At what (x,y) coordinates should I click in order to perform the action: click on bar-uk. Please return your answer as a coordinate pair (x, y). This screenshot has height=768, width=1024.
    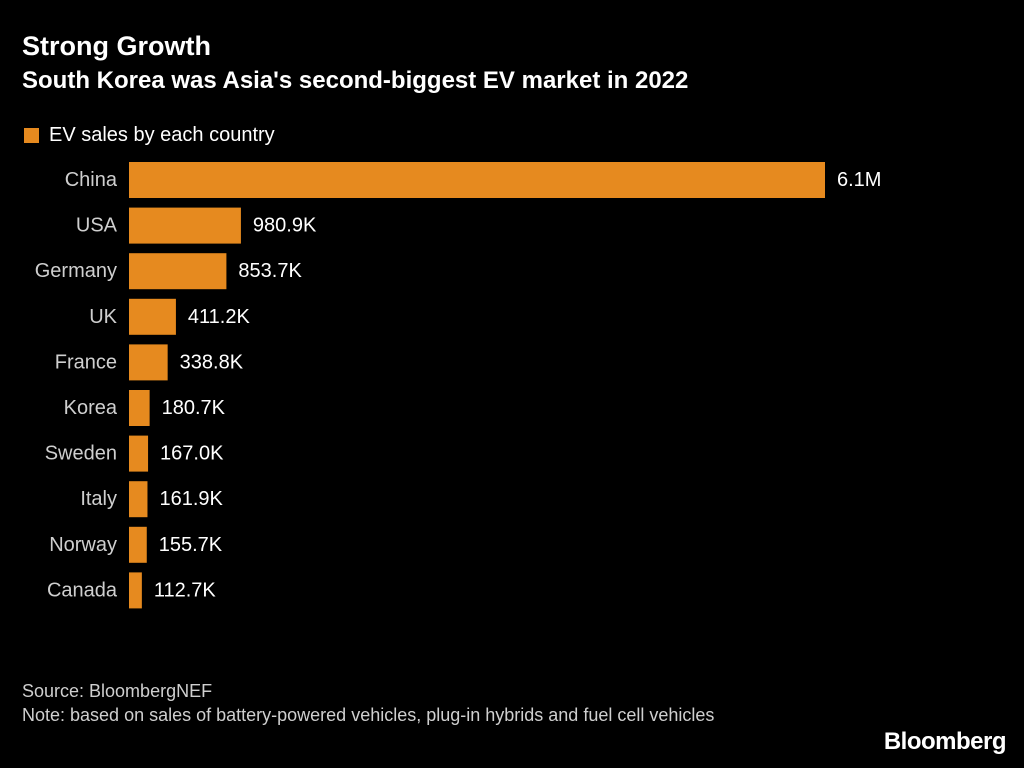
    Looking at the image, I should click on (152, 316).